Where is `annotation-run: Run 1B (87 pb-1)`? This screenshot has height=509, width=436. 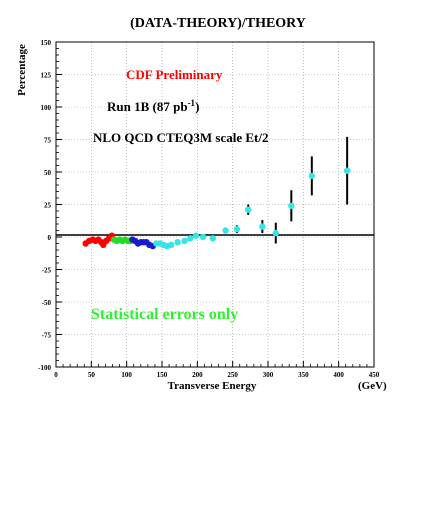
annotation-run: Run 1B (87 pb-1) is located at coordinates (153, 106).